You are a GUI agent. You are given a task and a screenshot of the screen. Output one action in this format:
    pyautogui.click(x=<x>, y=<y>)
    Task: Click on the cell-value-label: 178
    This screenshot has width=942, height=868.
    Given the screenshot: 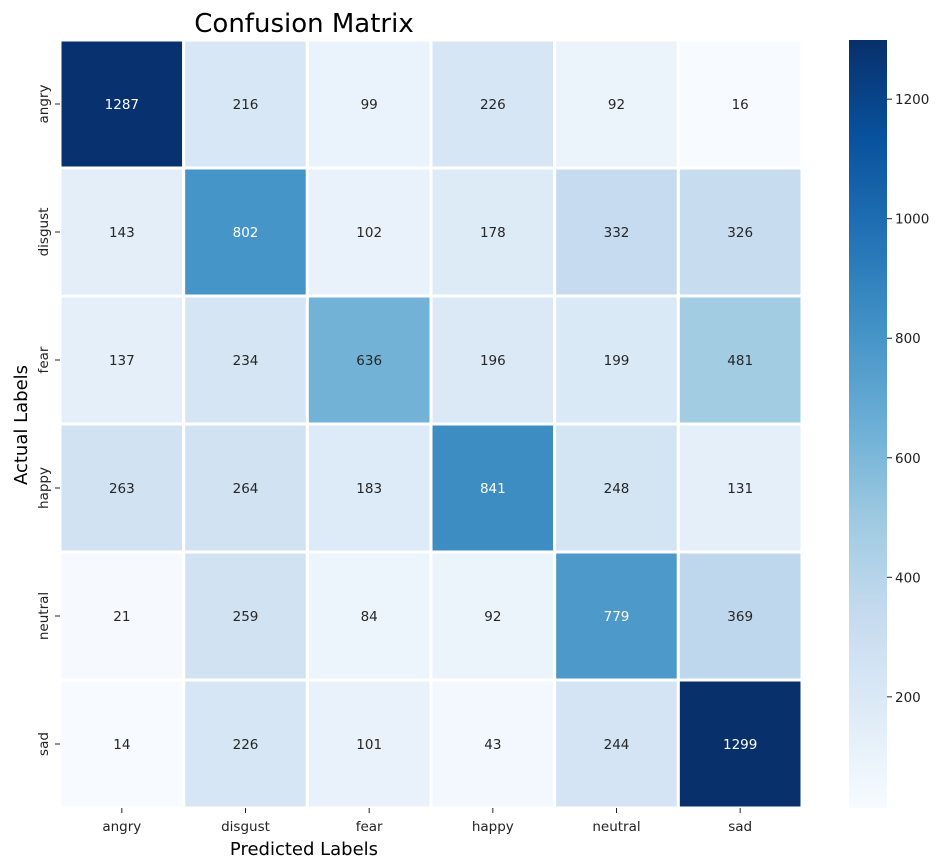 What is the action you would take?
    pyautogui.click(x=493, y=233)
    